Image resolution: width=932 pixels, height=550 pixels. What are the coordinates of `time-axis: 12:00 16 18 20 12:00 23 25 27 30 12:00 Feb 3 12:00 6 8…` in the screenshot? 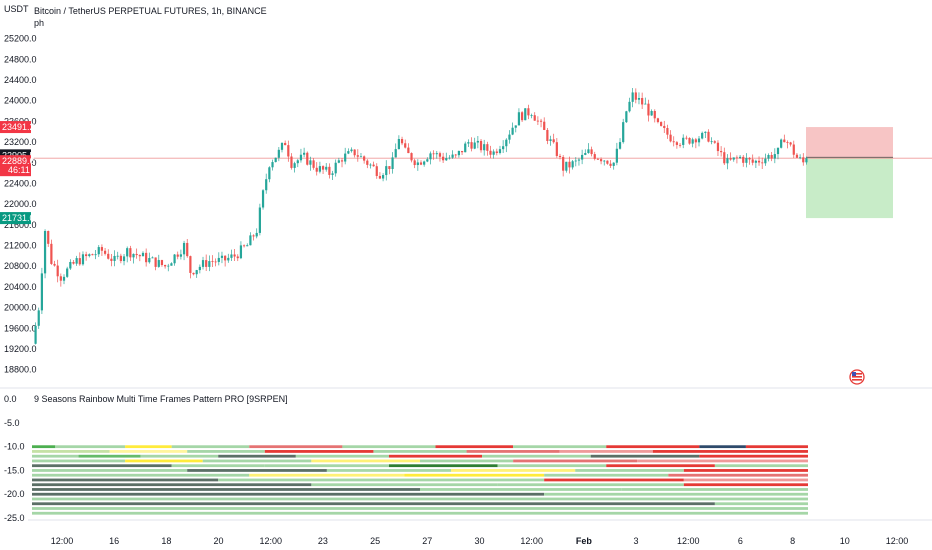 It's located at (480, 541).